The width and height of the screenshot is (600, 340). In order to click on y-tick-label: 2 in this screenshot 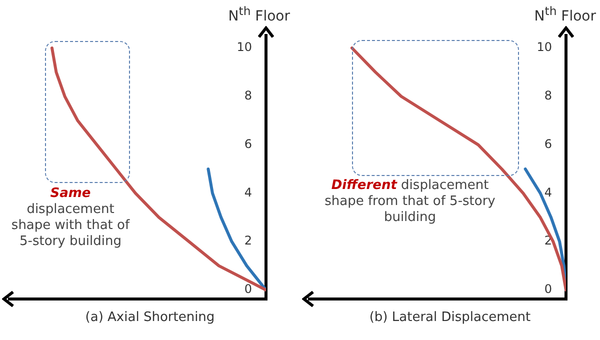, I will do `click(248, 241)`.